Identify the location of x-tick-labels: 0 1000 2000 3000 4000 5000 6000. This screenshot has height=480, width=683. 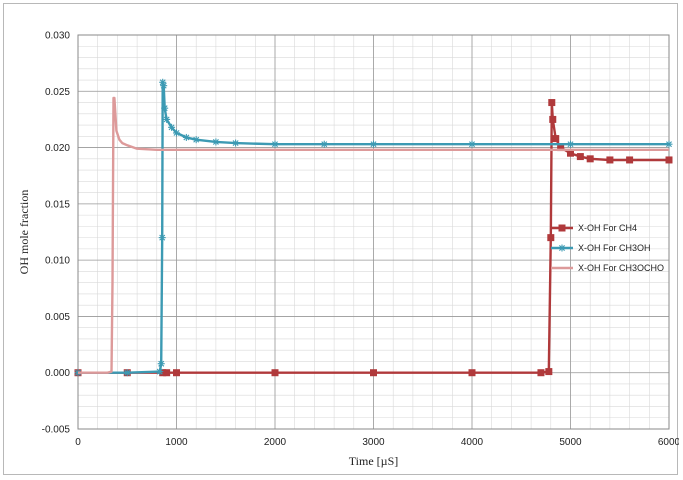
(377, 442).